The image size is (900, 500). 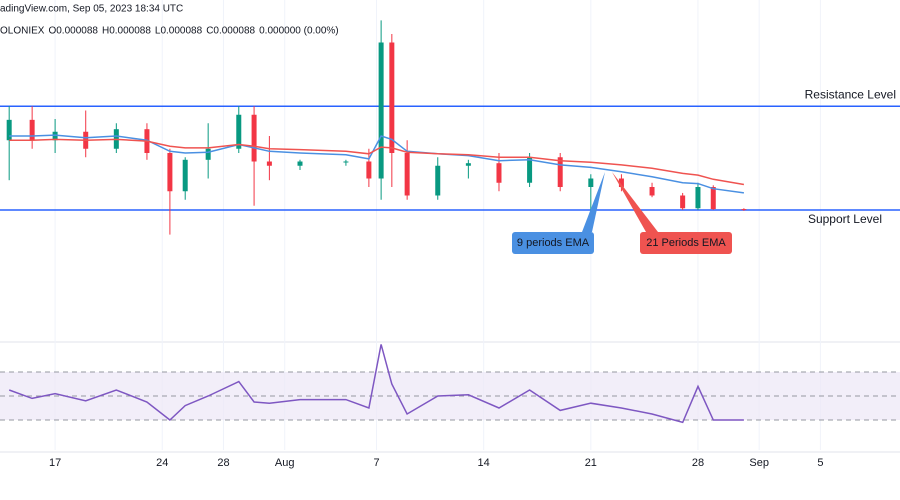 I want to click on symbol-field: L0.000088, so click(x=179, y=31).